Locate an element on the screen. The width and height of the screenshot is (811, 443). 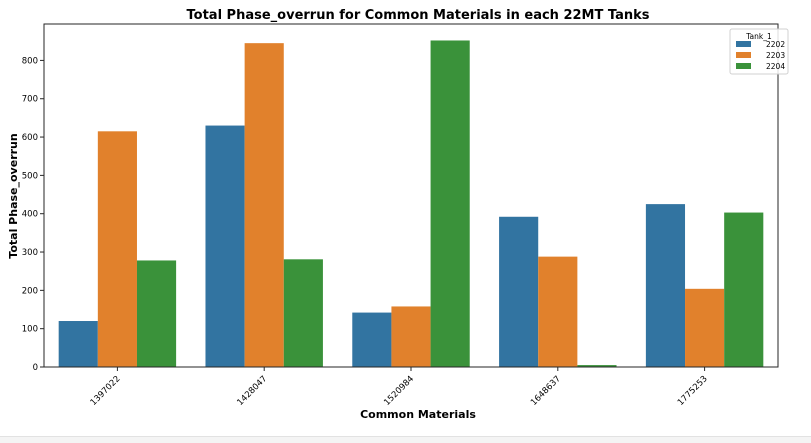
y-tick-label: 200 is located at coordinates (30, 291).